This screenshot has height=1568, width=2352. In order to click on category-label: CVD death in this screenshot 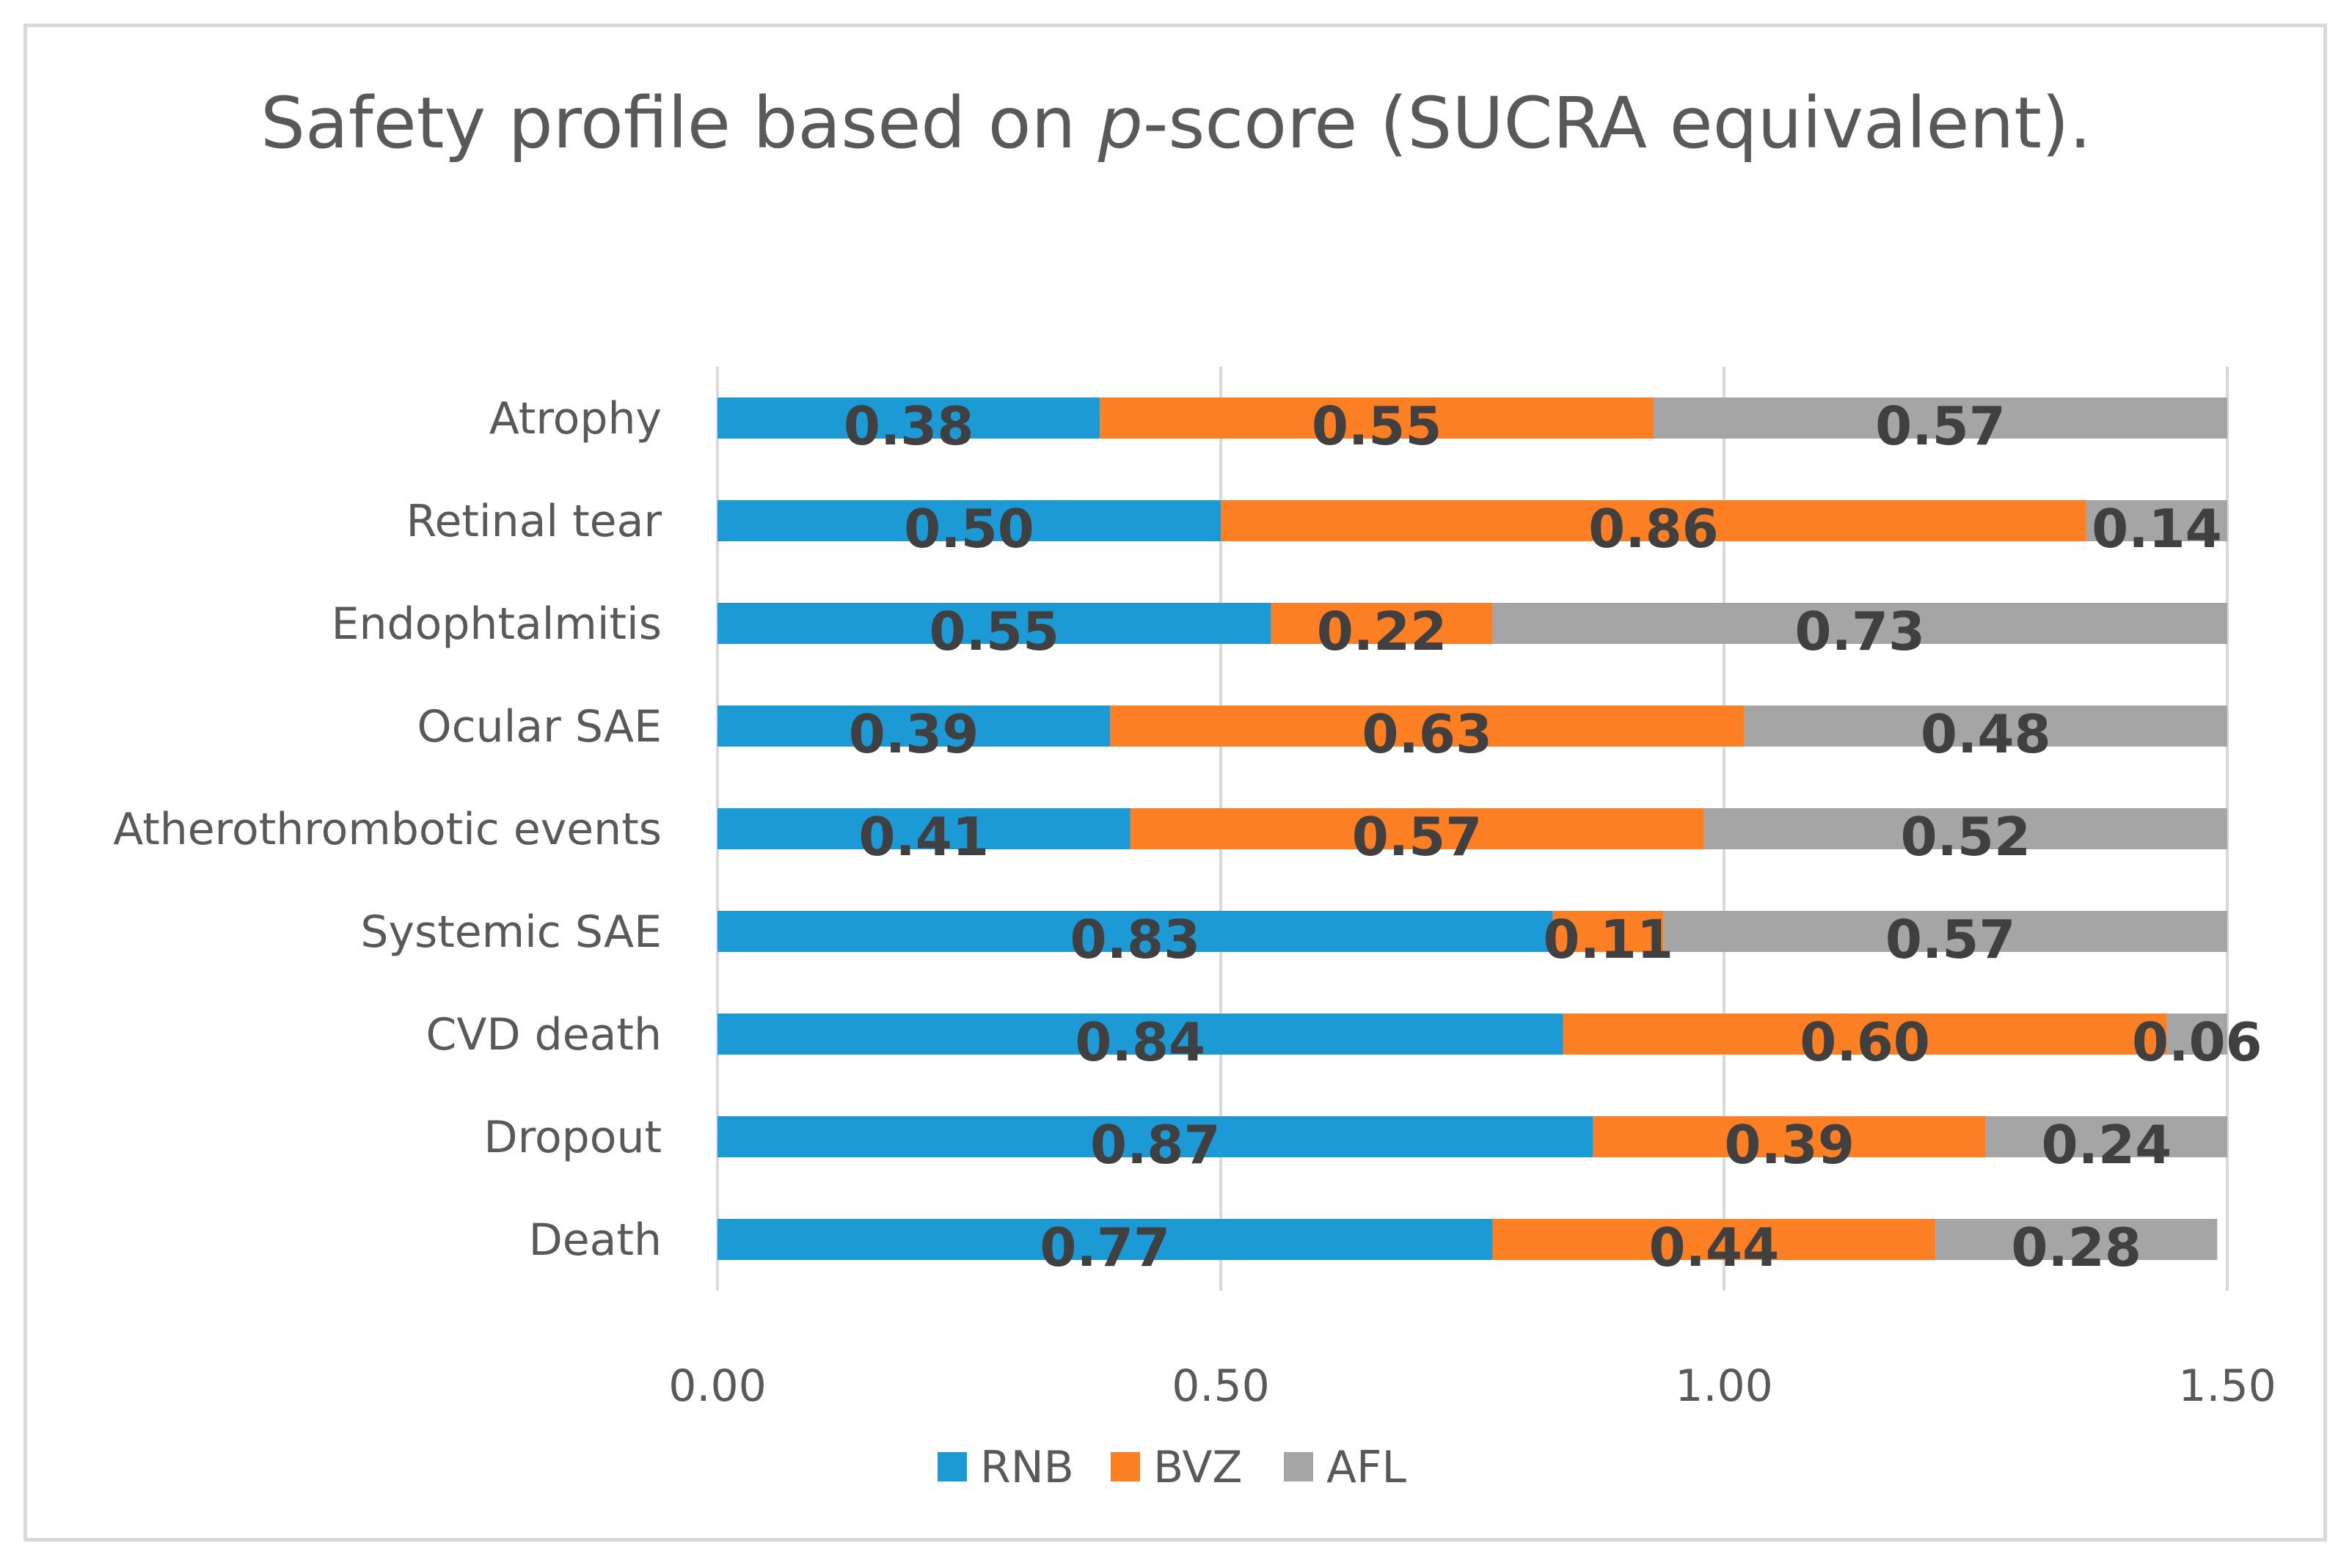, I will do `click(544, 1034)`.